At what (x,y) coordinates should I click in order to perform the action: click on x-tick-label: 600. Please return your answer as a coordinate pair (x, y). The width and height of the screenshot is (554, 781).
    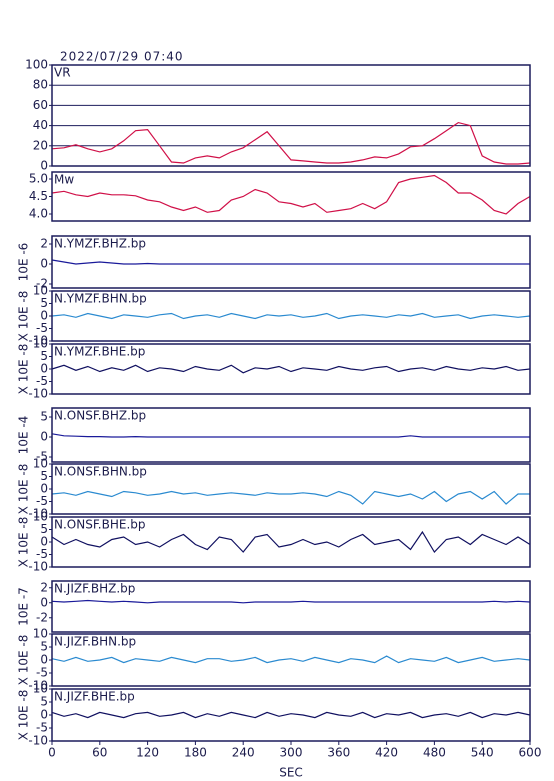
    Looking at the image, I should click on (530, 753).